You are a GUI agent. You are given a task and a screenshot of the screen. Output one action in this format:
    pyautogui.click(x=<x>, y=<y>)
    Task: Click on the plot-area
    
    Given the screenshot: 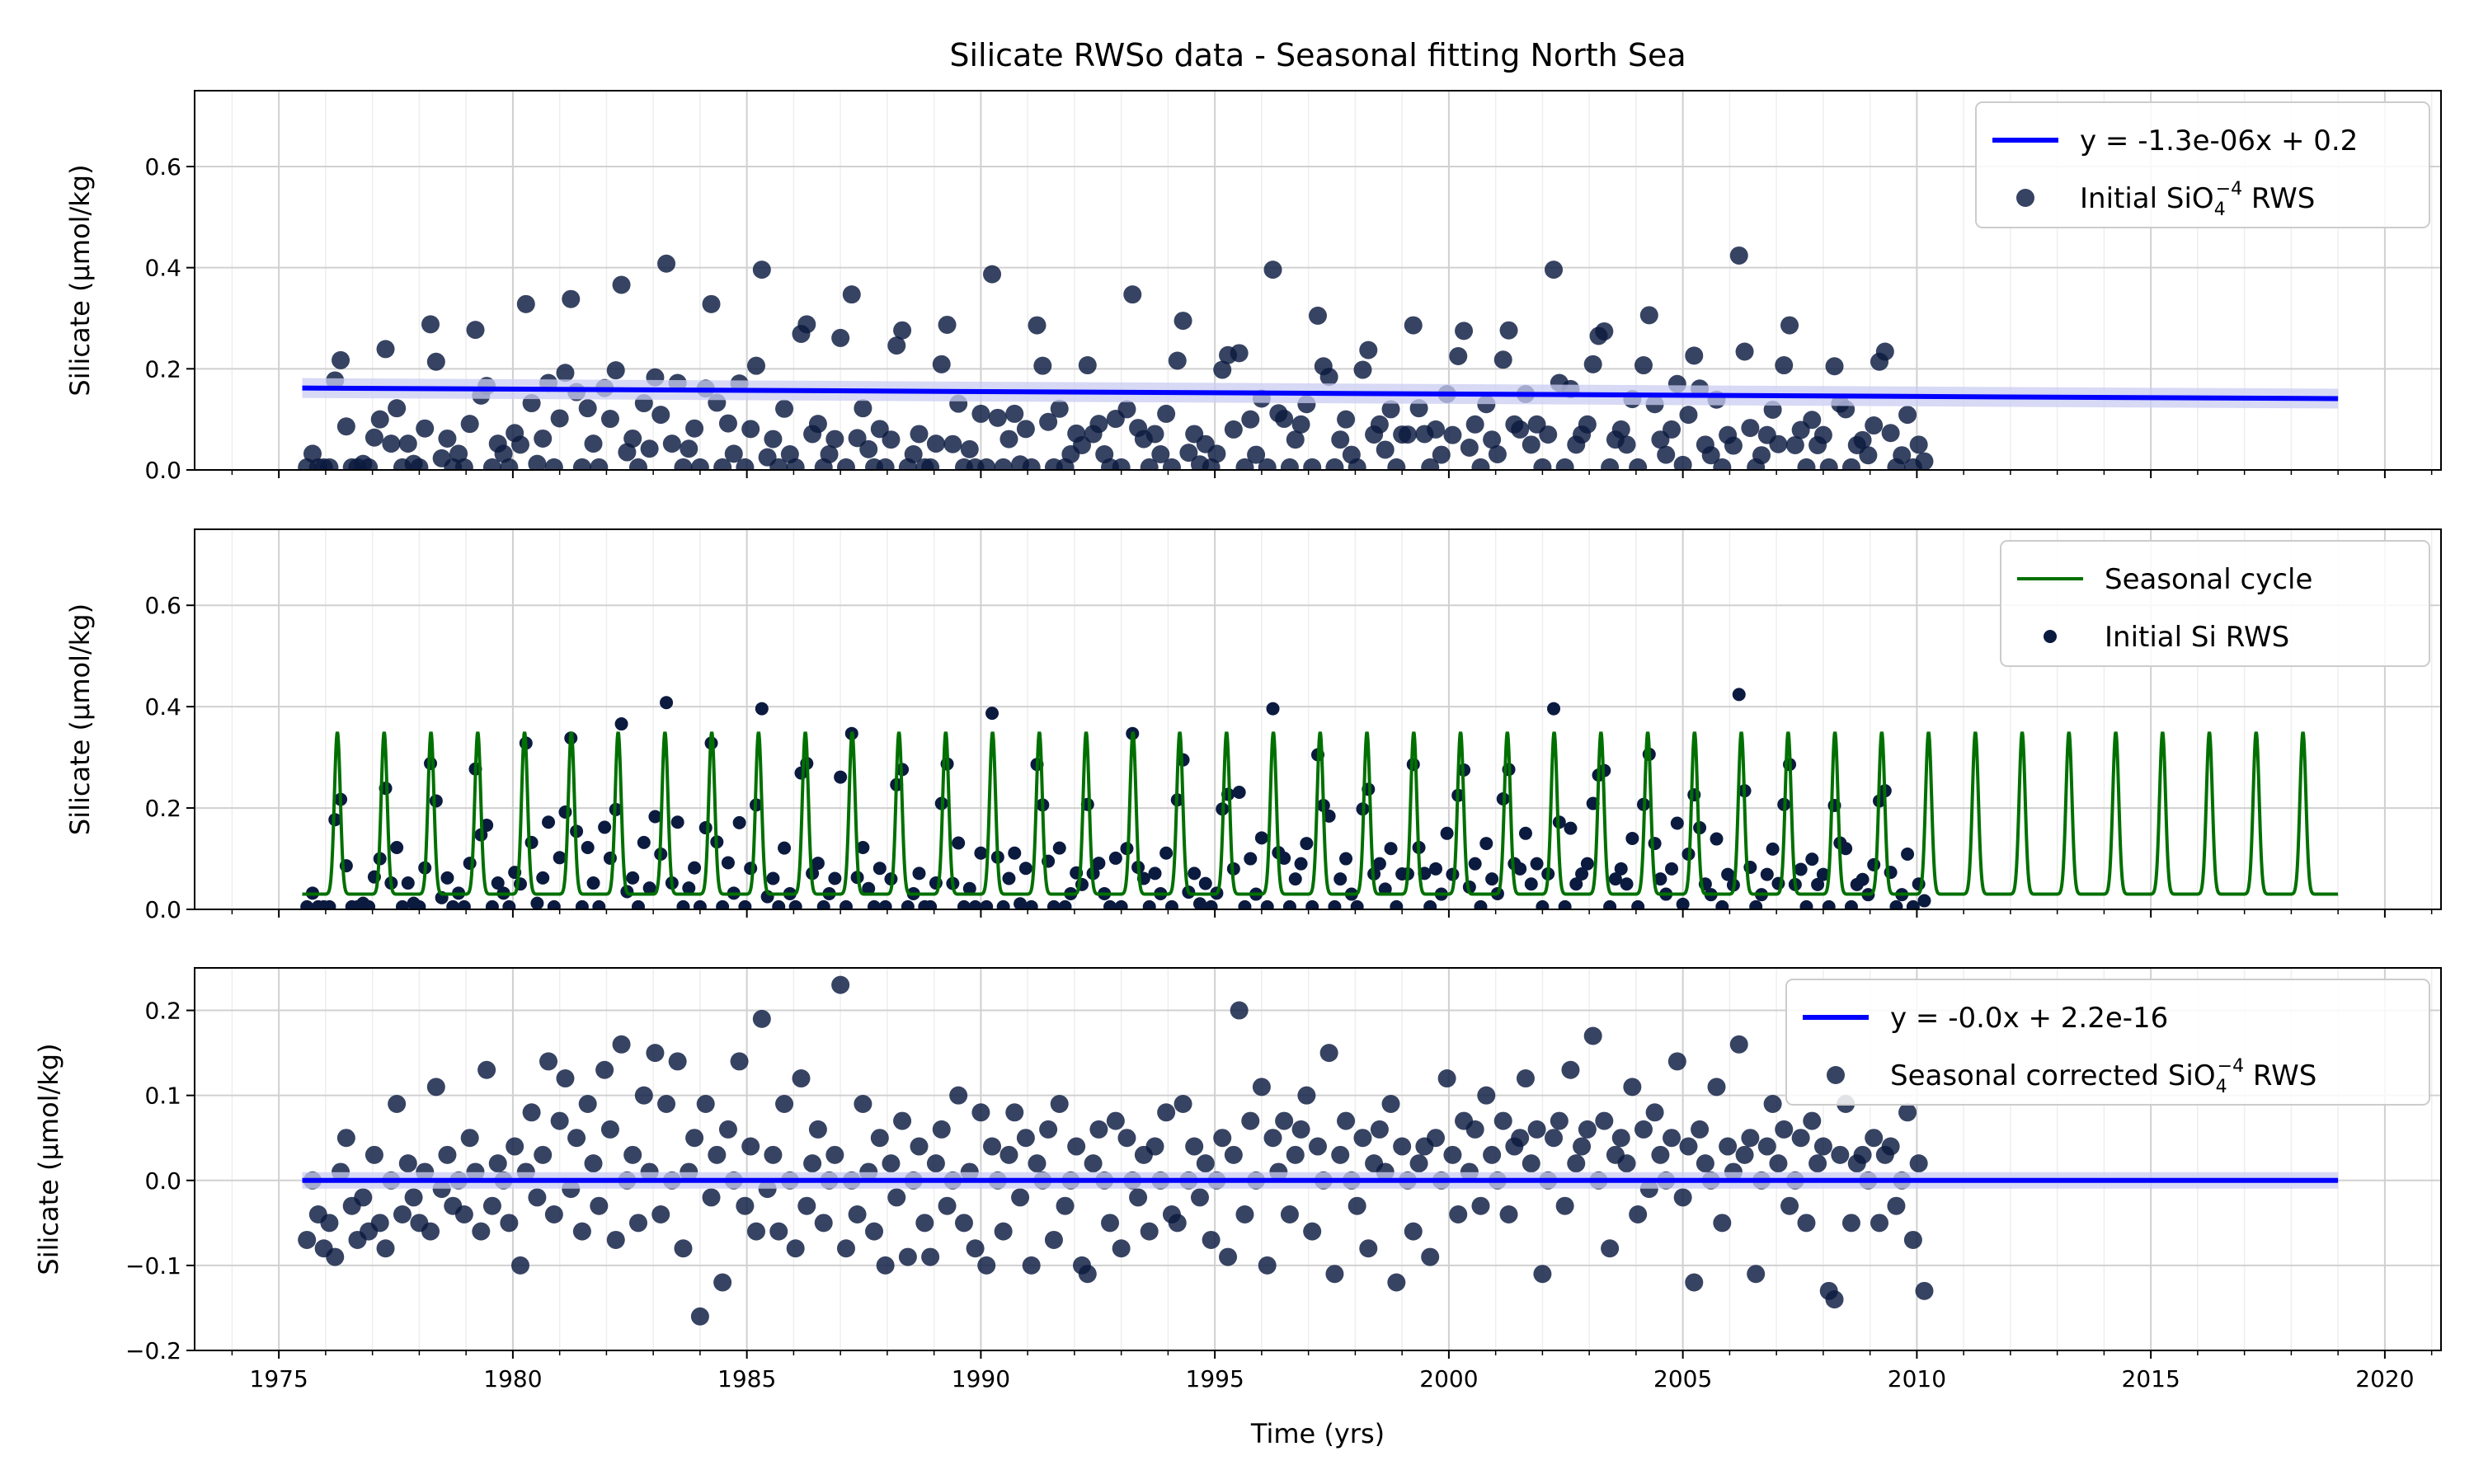 What is the action you would take?
    pyautogui.click(x=1318, y=358)
    